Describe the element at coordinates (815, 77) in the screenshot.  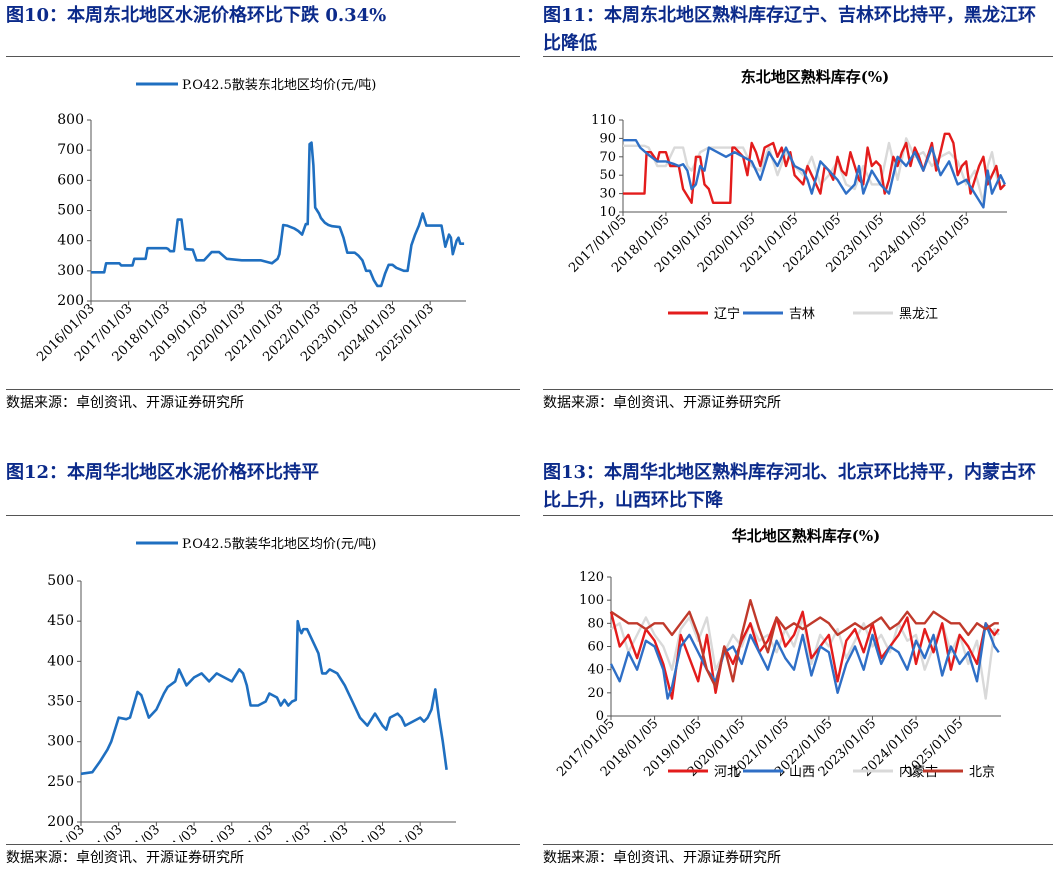
I see `chart-title: 东北地区熟料库存(%)` at that location.